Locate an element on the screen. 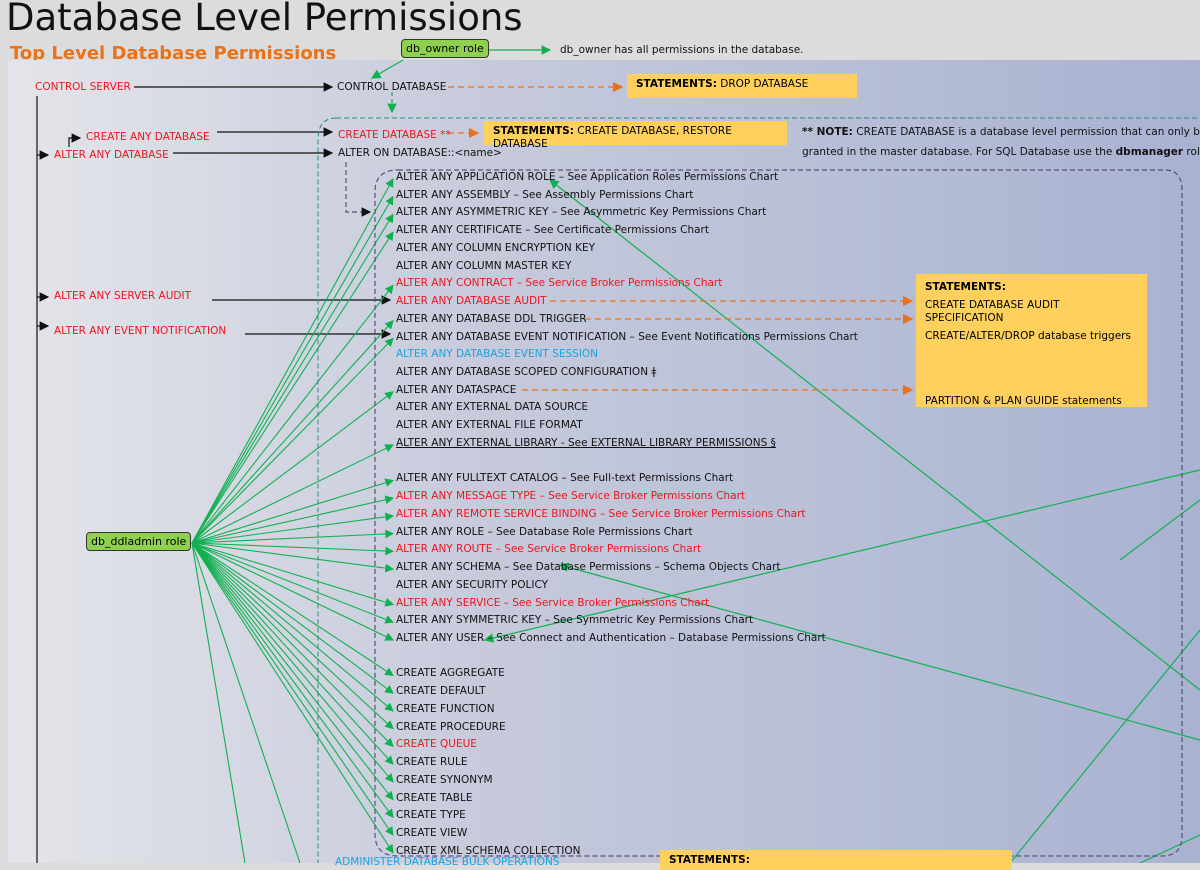  permission-item: ALTER ANY EXTERNAL DATA SOURCE is located at coordinates (492, 407).